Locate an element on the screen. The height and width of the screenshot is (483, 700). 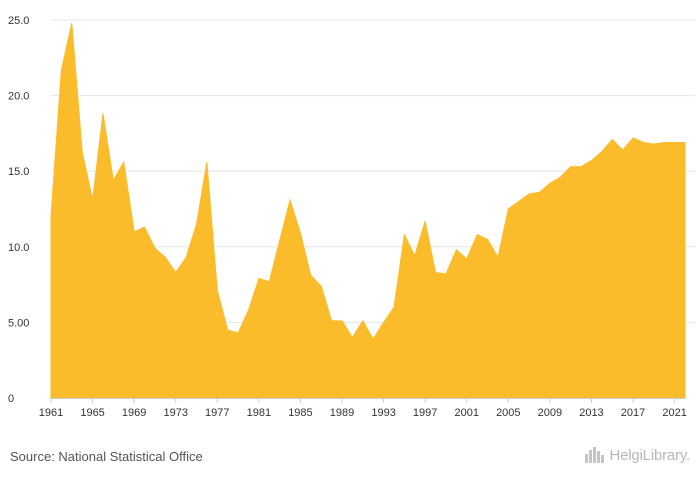
x-tick-label: 2017 is located at coordinates (633, 413).